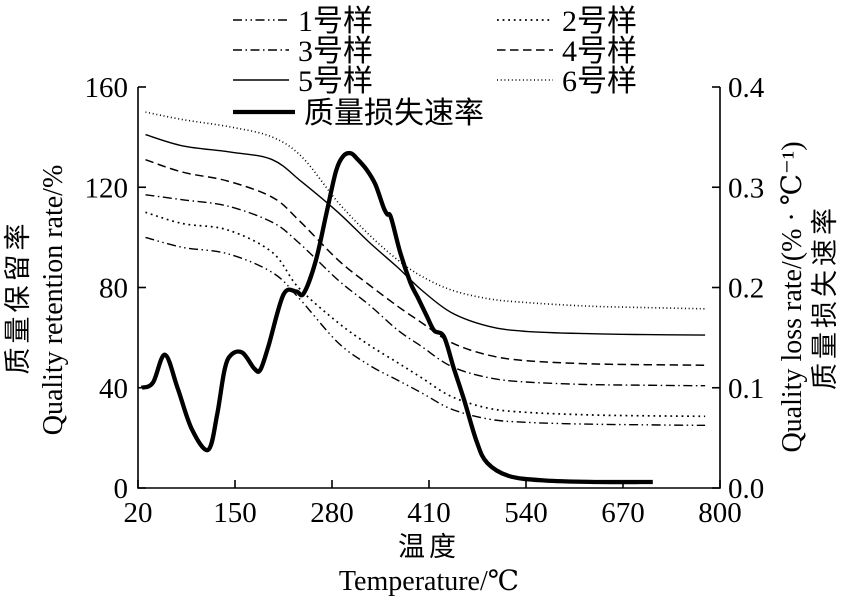 The height and width of the screenshot is (600, 855). What do you see at coordinates (121, 489) in the screenshot?
I see `y-left-tick-label: 0` at bounding box center [121, 489].